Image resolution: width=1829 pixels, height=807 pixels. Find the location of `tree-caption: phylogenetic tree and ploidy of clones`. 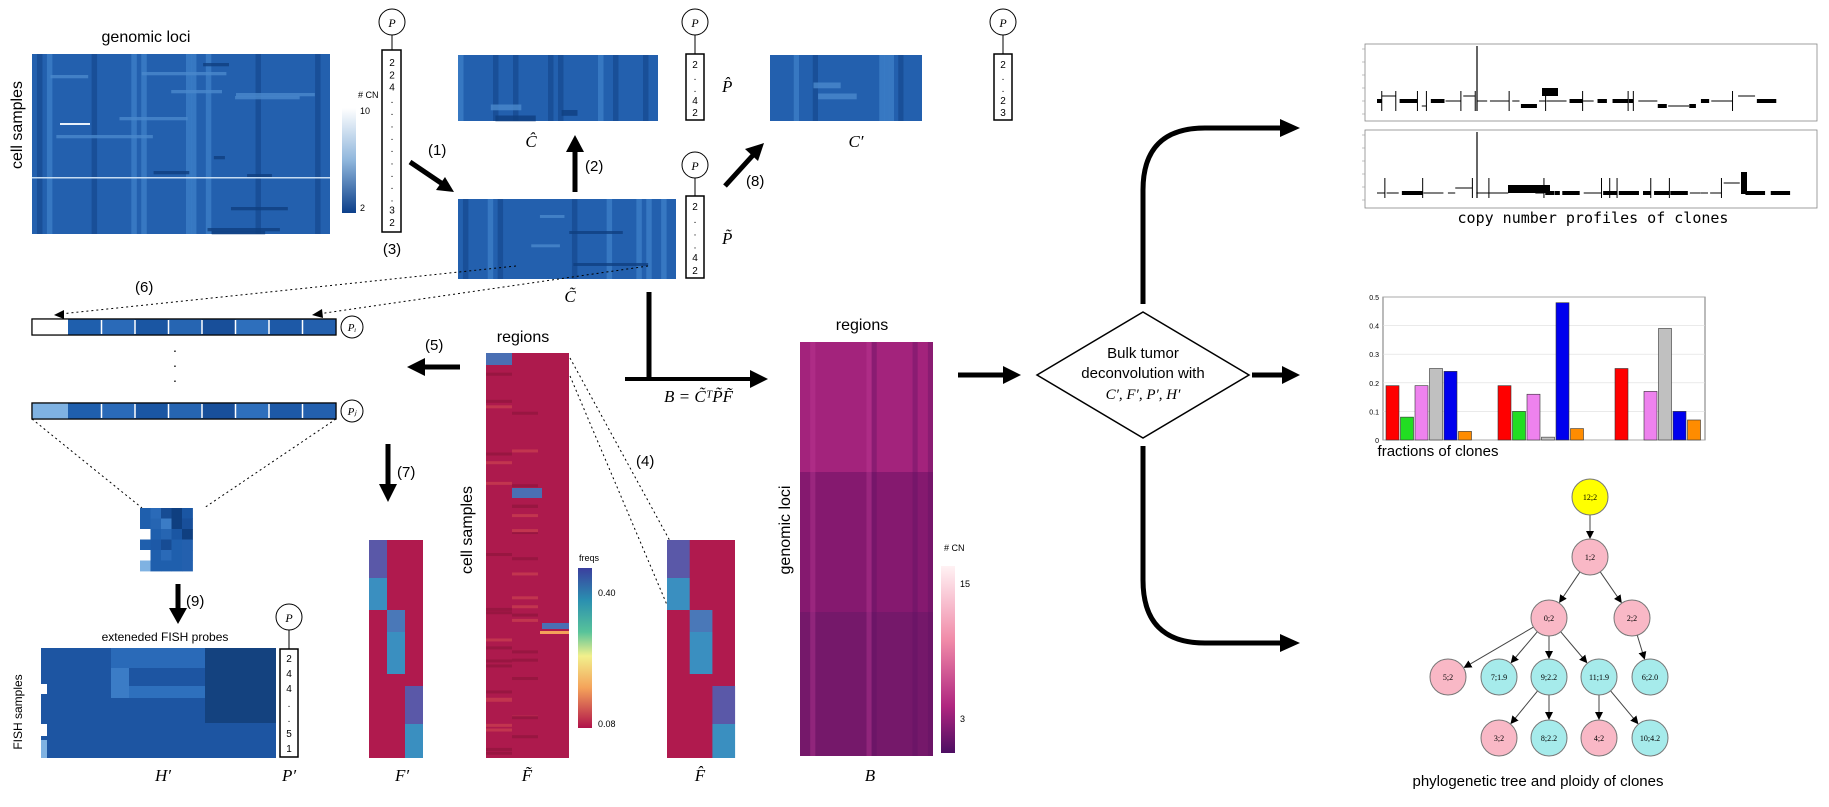

tree-caption: phylogenetic tree and ploidy of clones is located at coordinates (1537, 781).